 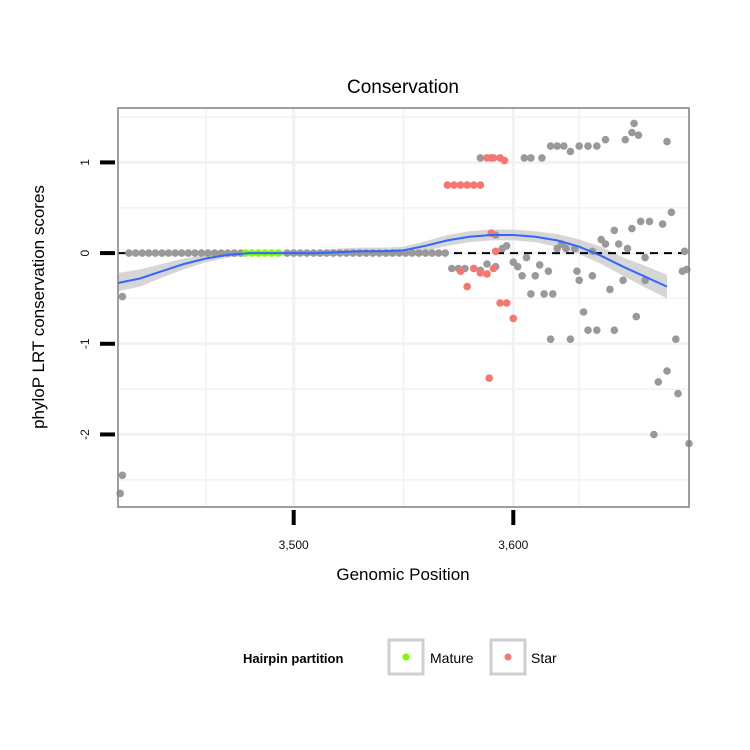 I want to click on x-tick-label: 3,600, so click(x=513, y=545).